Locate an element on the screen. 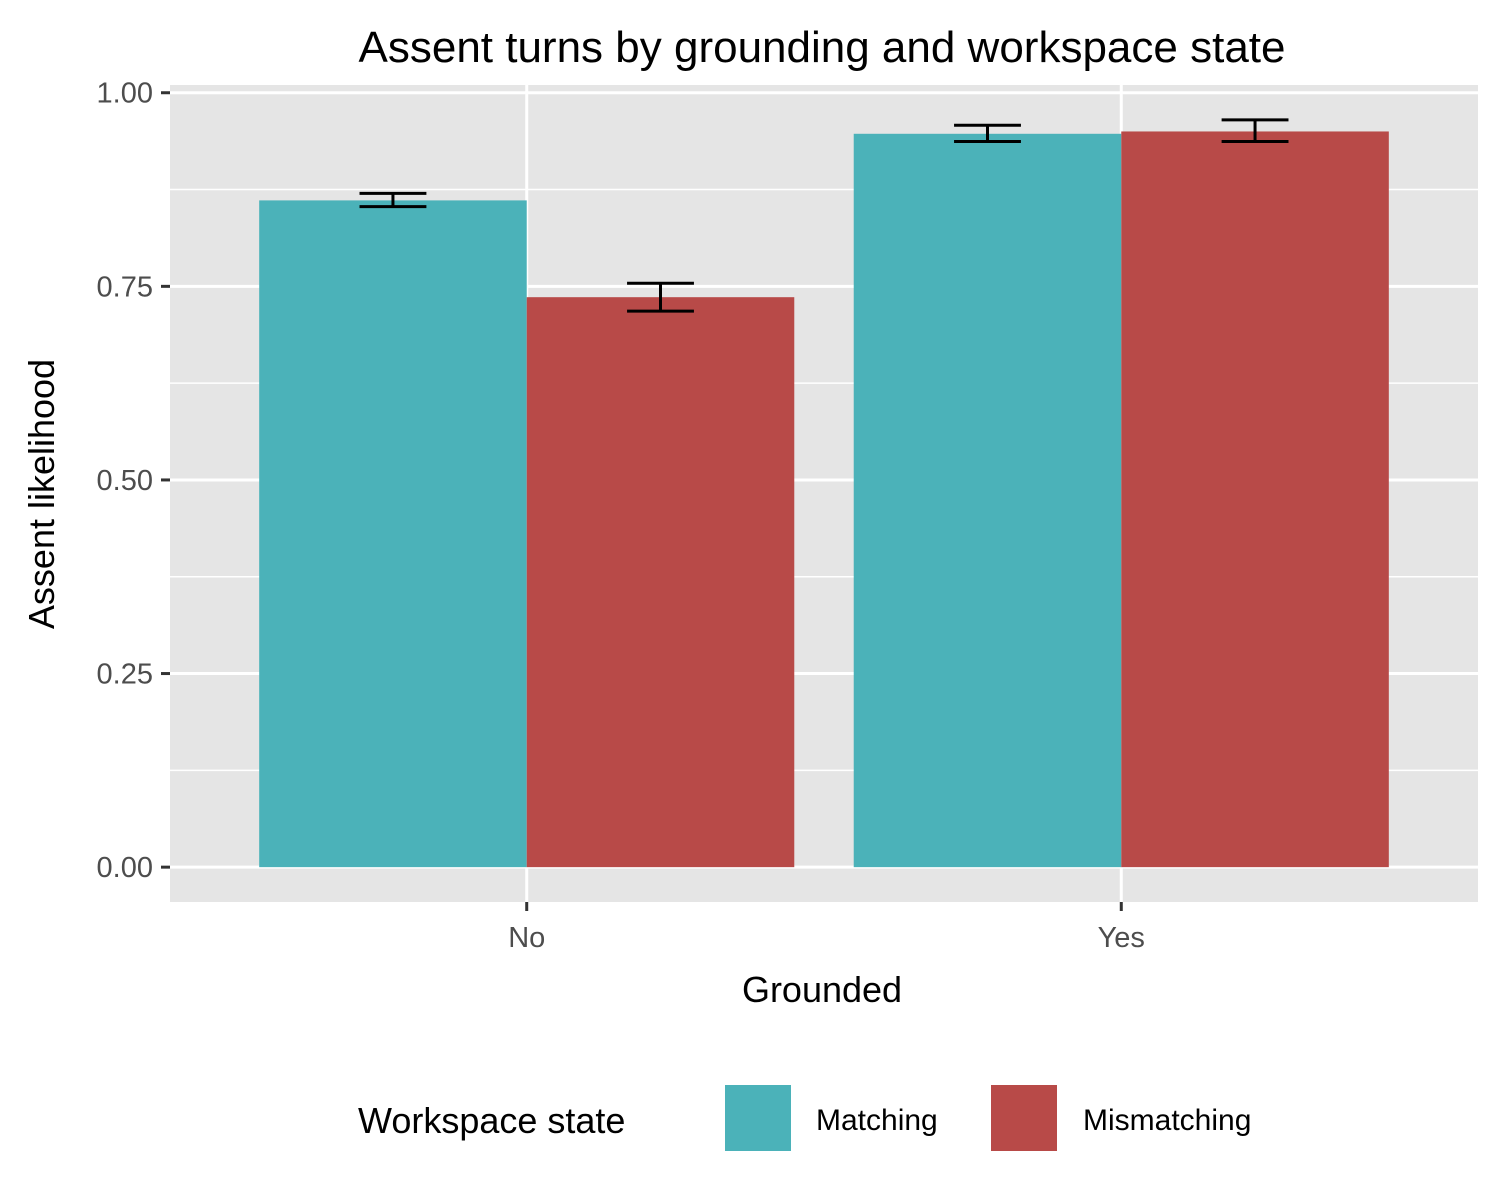 This screenshot has height=1200, width=1500. y-axis-title: Assent likelihood is located at coordinates (41, 494).